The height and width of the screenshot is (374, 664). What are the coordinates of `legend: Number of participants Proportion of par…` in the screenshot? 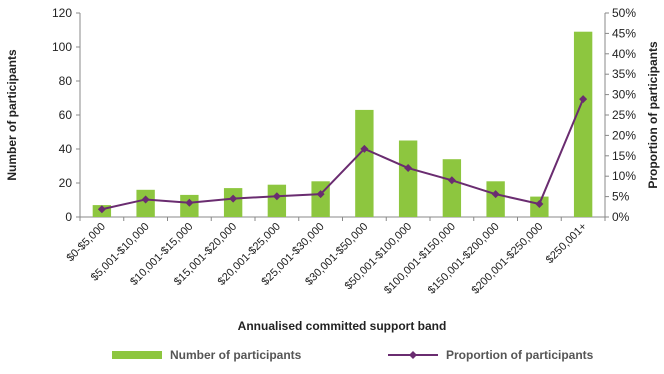 It's located at (353, 355).